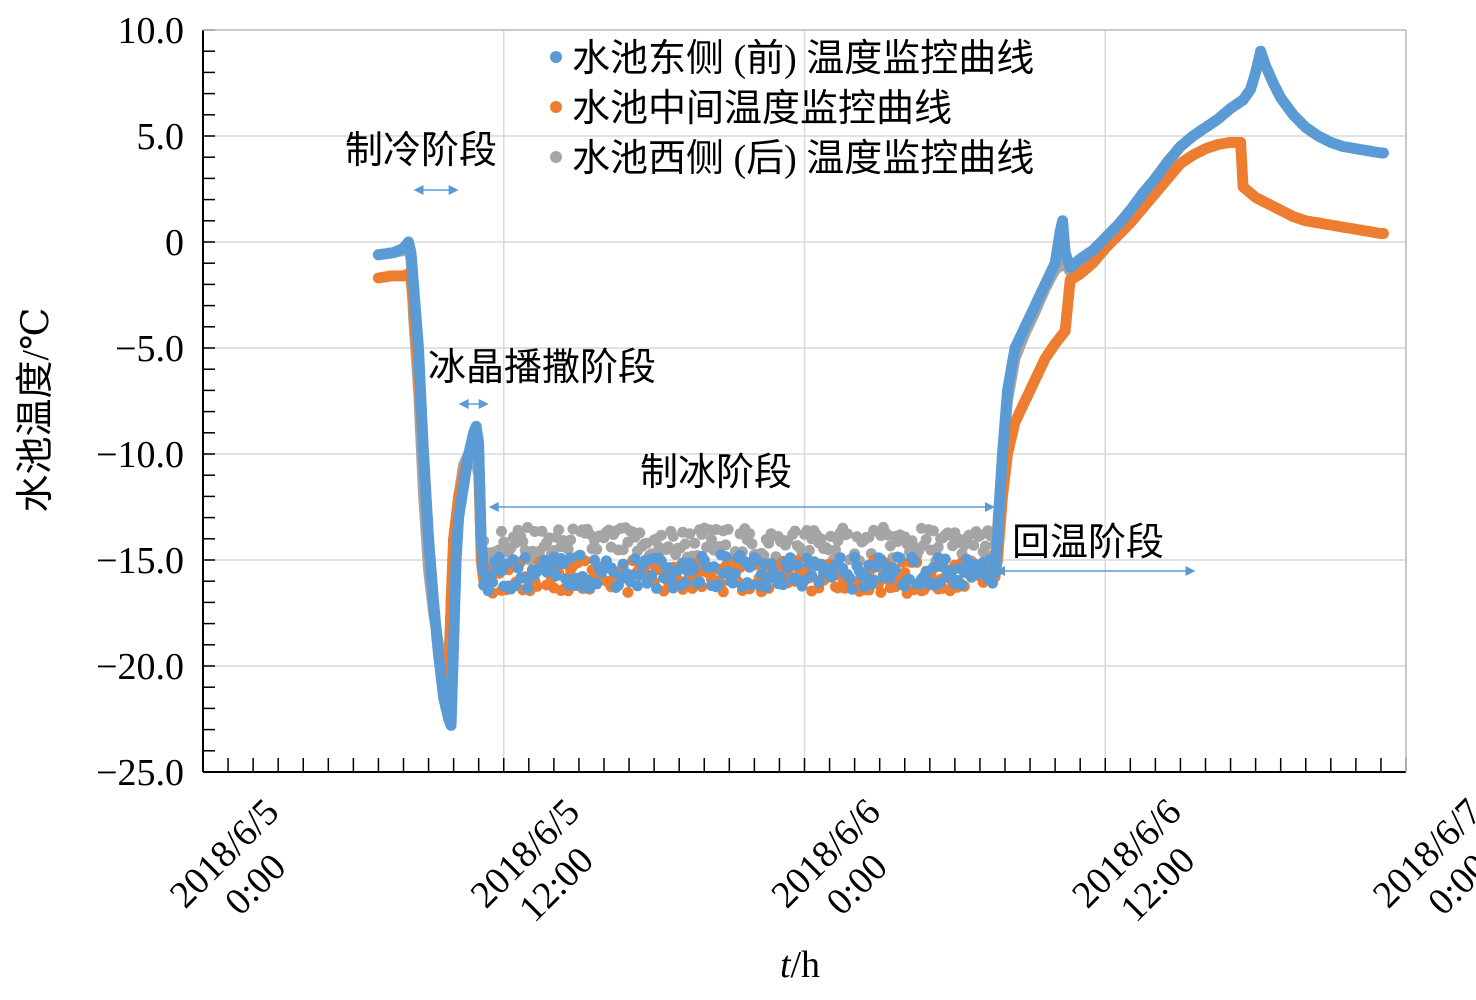 The height and width of the screenshot is (1000, 1476). What do you see at coordinates (716, 473) in the screenshot?
I see `phase-label-icemaking: 制冰阶段` at bounding box center [716, 473].